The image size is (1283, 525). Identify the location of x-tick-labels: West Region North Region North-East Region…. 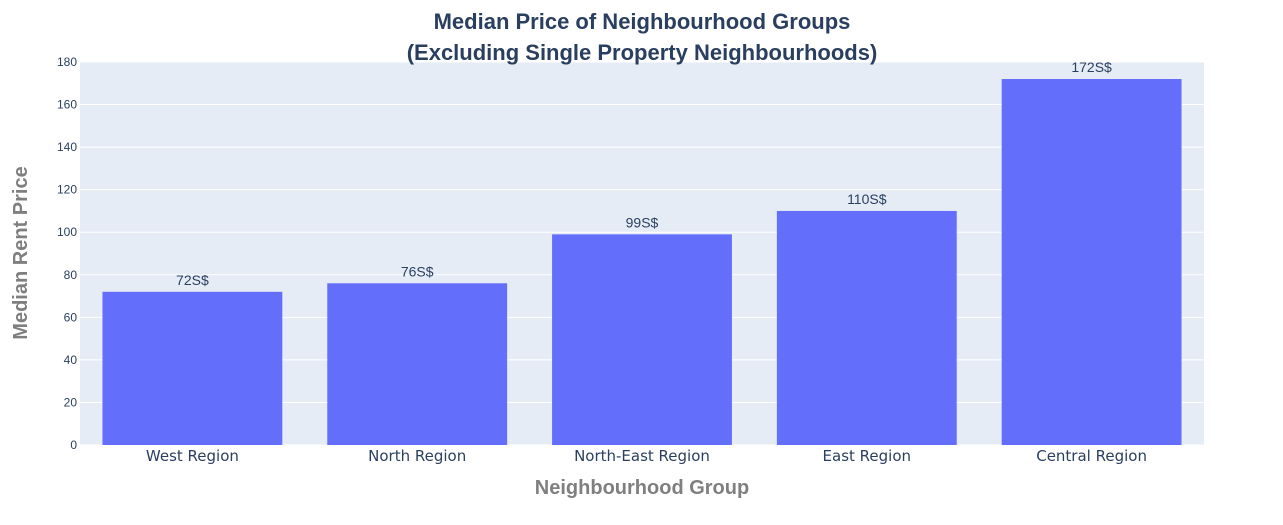
(646, 456).